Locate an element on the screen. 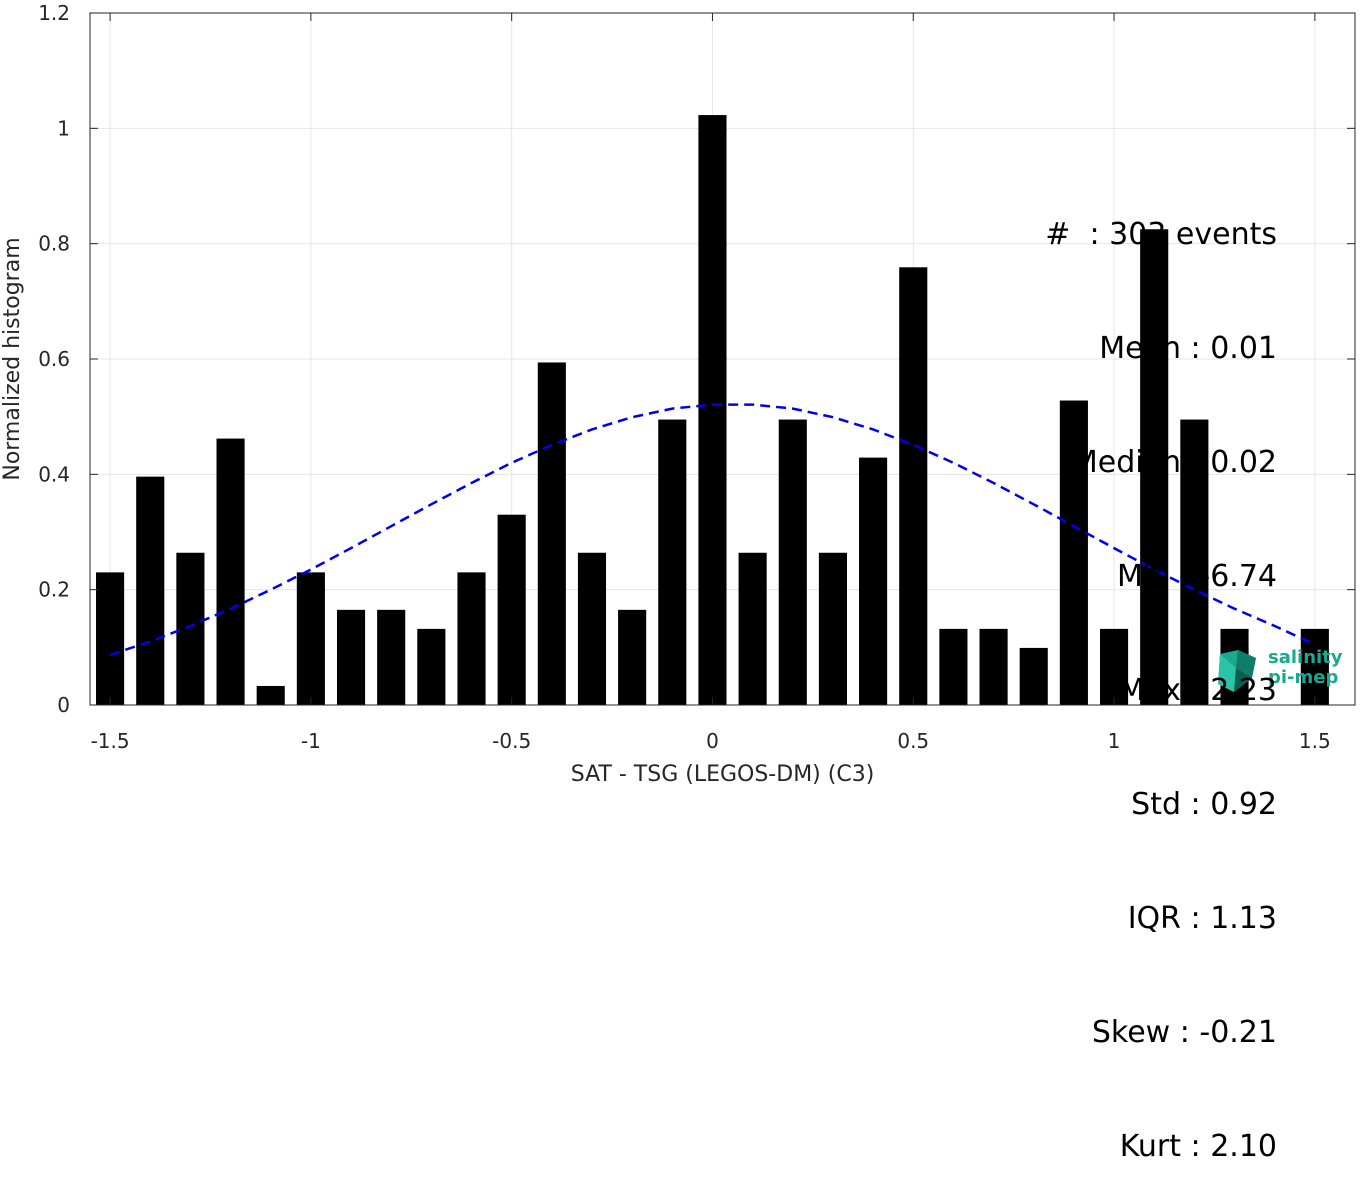 The image size is (1367, 1204). x-tick-label: -1.5 is located at coordinates (110, 741).